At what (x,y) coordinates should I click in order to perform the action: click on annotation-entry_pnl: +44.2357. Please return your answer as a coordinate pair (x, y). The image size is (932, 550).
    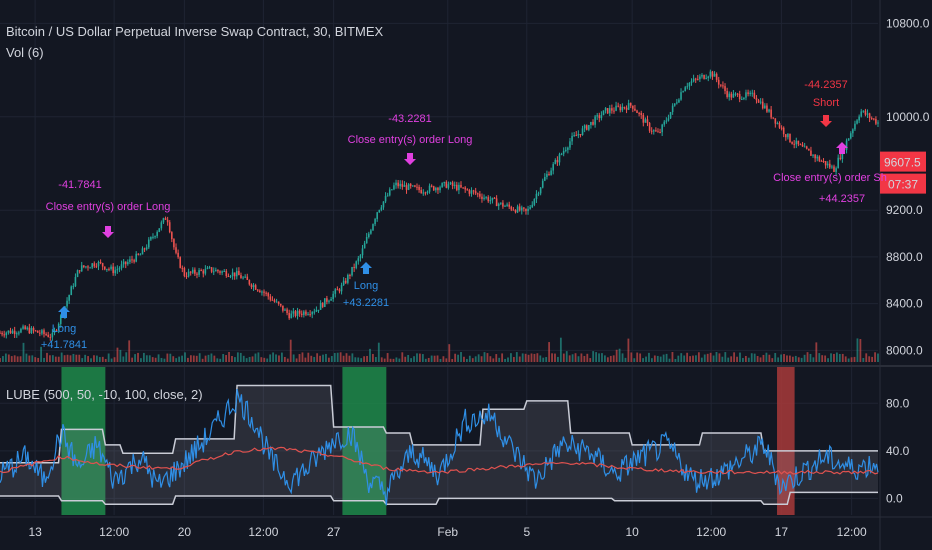
    Looking at the image, I should click on (842, 199).